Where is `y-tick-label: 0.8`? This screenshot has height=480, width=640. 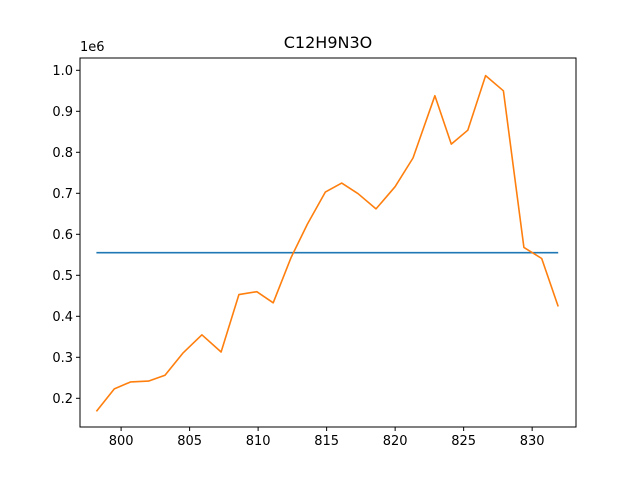
y-tick-label: 0.8 is located at coordinates (62, 153).